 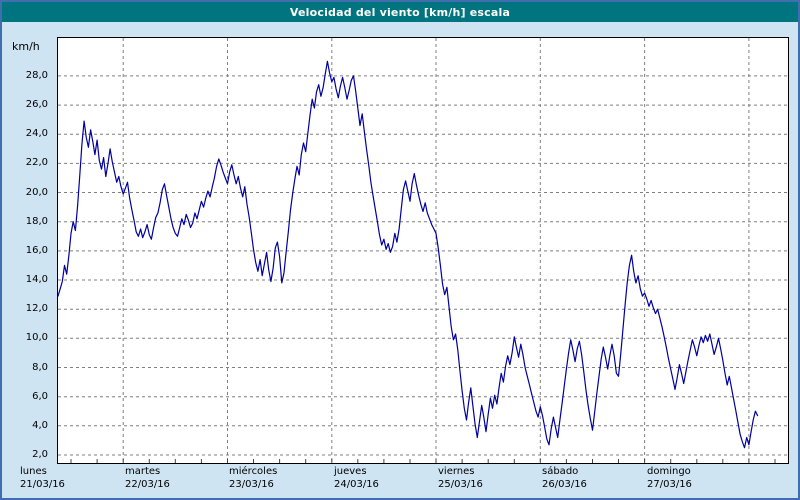 I want to click on x-axis-day-label: viernes 25/03/16, so click(x=460, y=478).